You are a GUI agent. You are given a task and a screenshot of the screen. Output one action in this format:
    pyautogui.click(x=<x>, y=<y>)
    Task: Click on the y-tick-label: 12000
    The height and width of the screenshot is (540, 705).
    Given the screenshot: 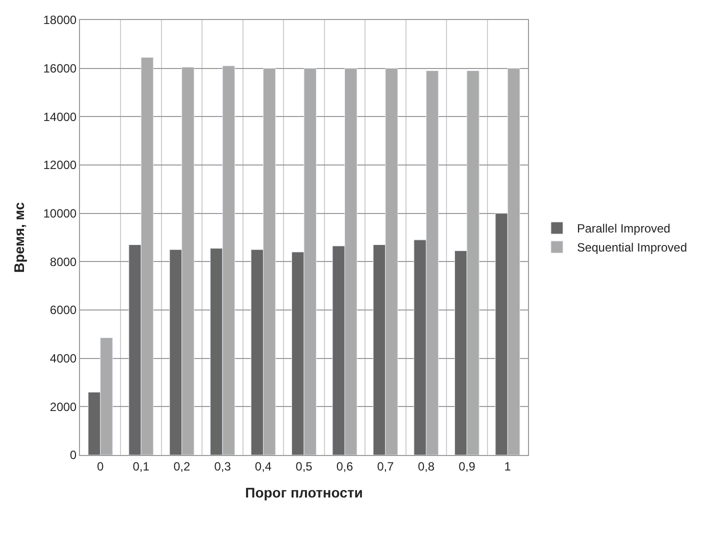 What is the action you would take?
    pyautogui.click(x=60, y=165)
    